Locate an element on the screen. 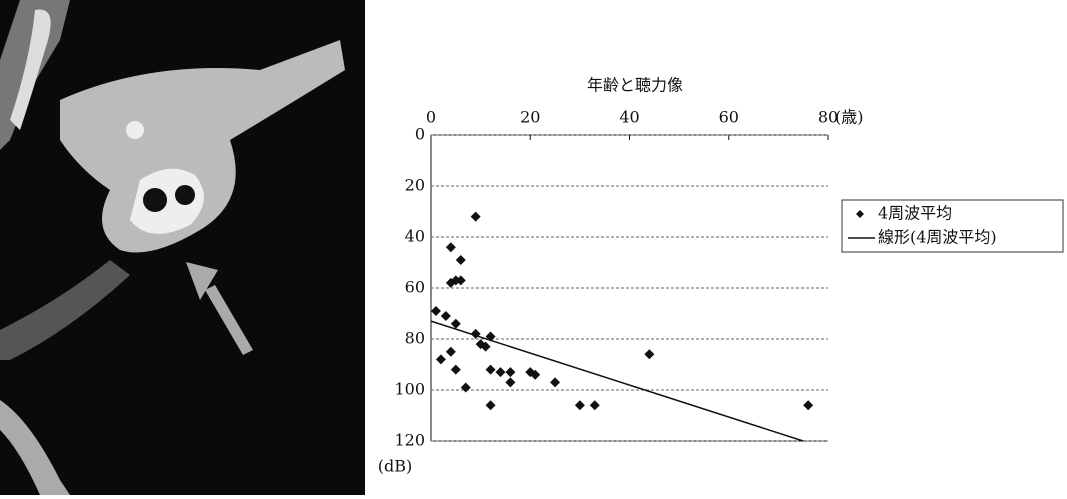 The width and height of the screenshot is (1067, 499). y-tick-label: 60 is located at coordinates (415, 287).